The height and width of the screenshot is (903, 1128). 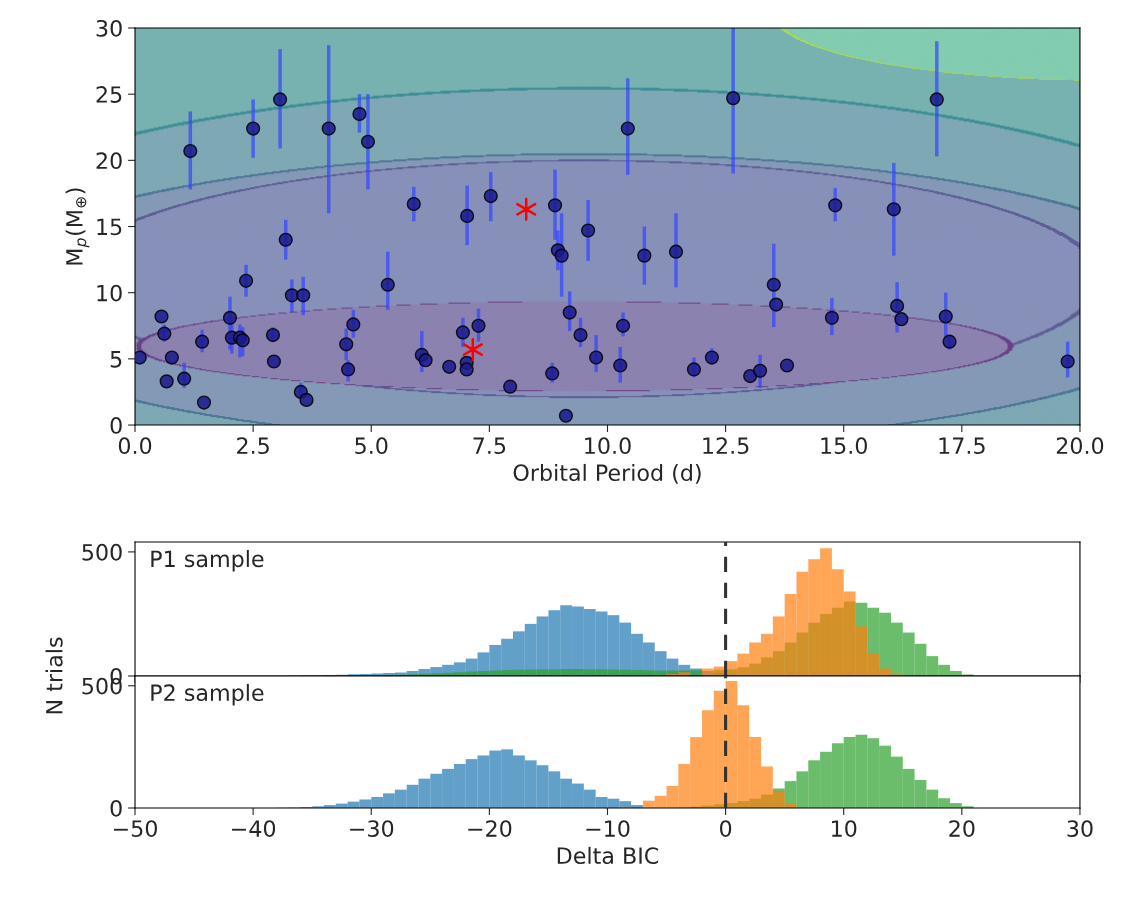 What do you see at coordinates (207, 694) in the screenshot?
I see `annotation: P2 sample` at bounding box center [207, 694].